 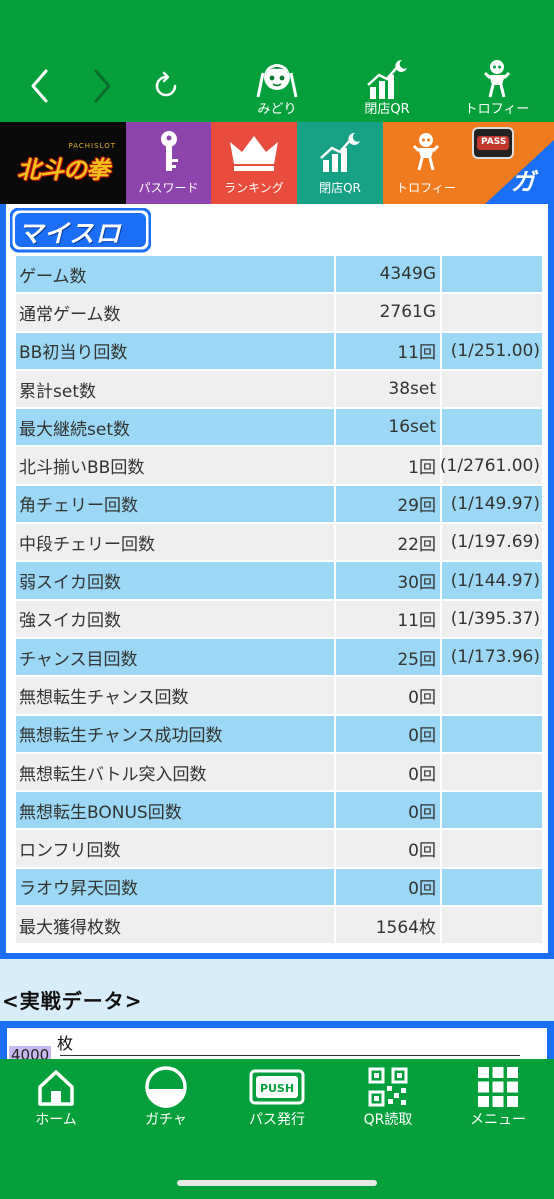 I want to click on home-icon, so click(x=56, y=1087).